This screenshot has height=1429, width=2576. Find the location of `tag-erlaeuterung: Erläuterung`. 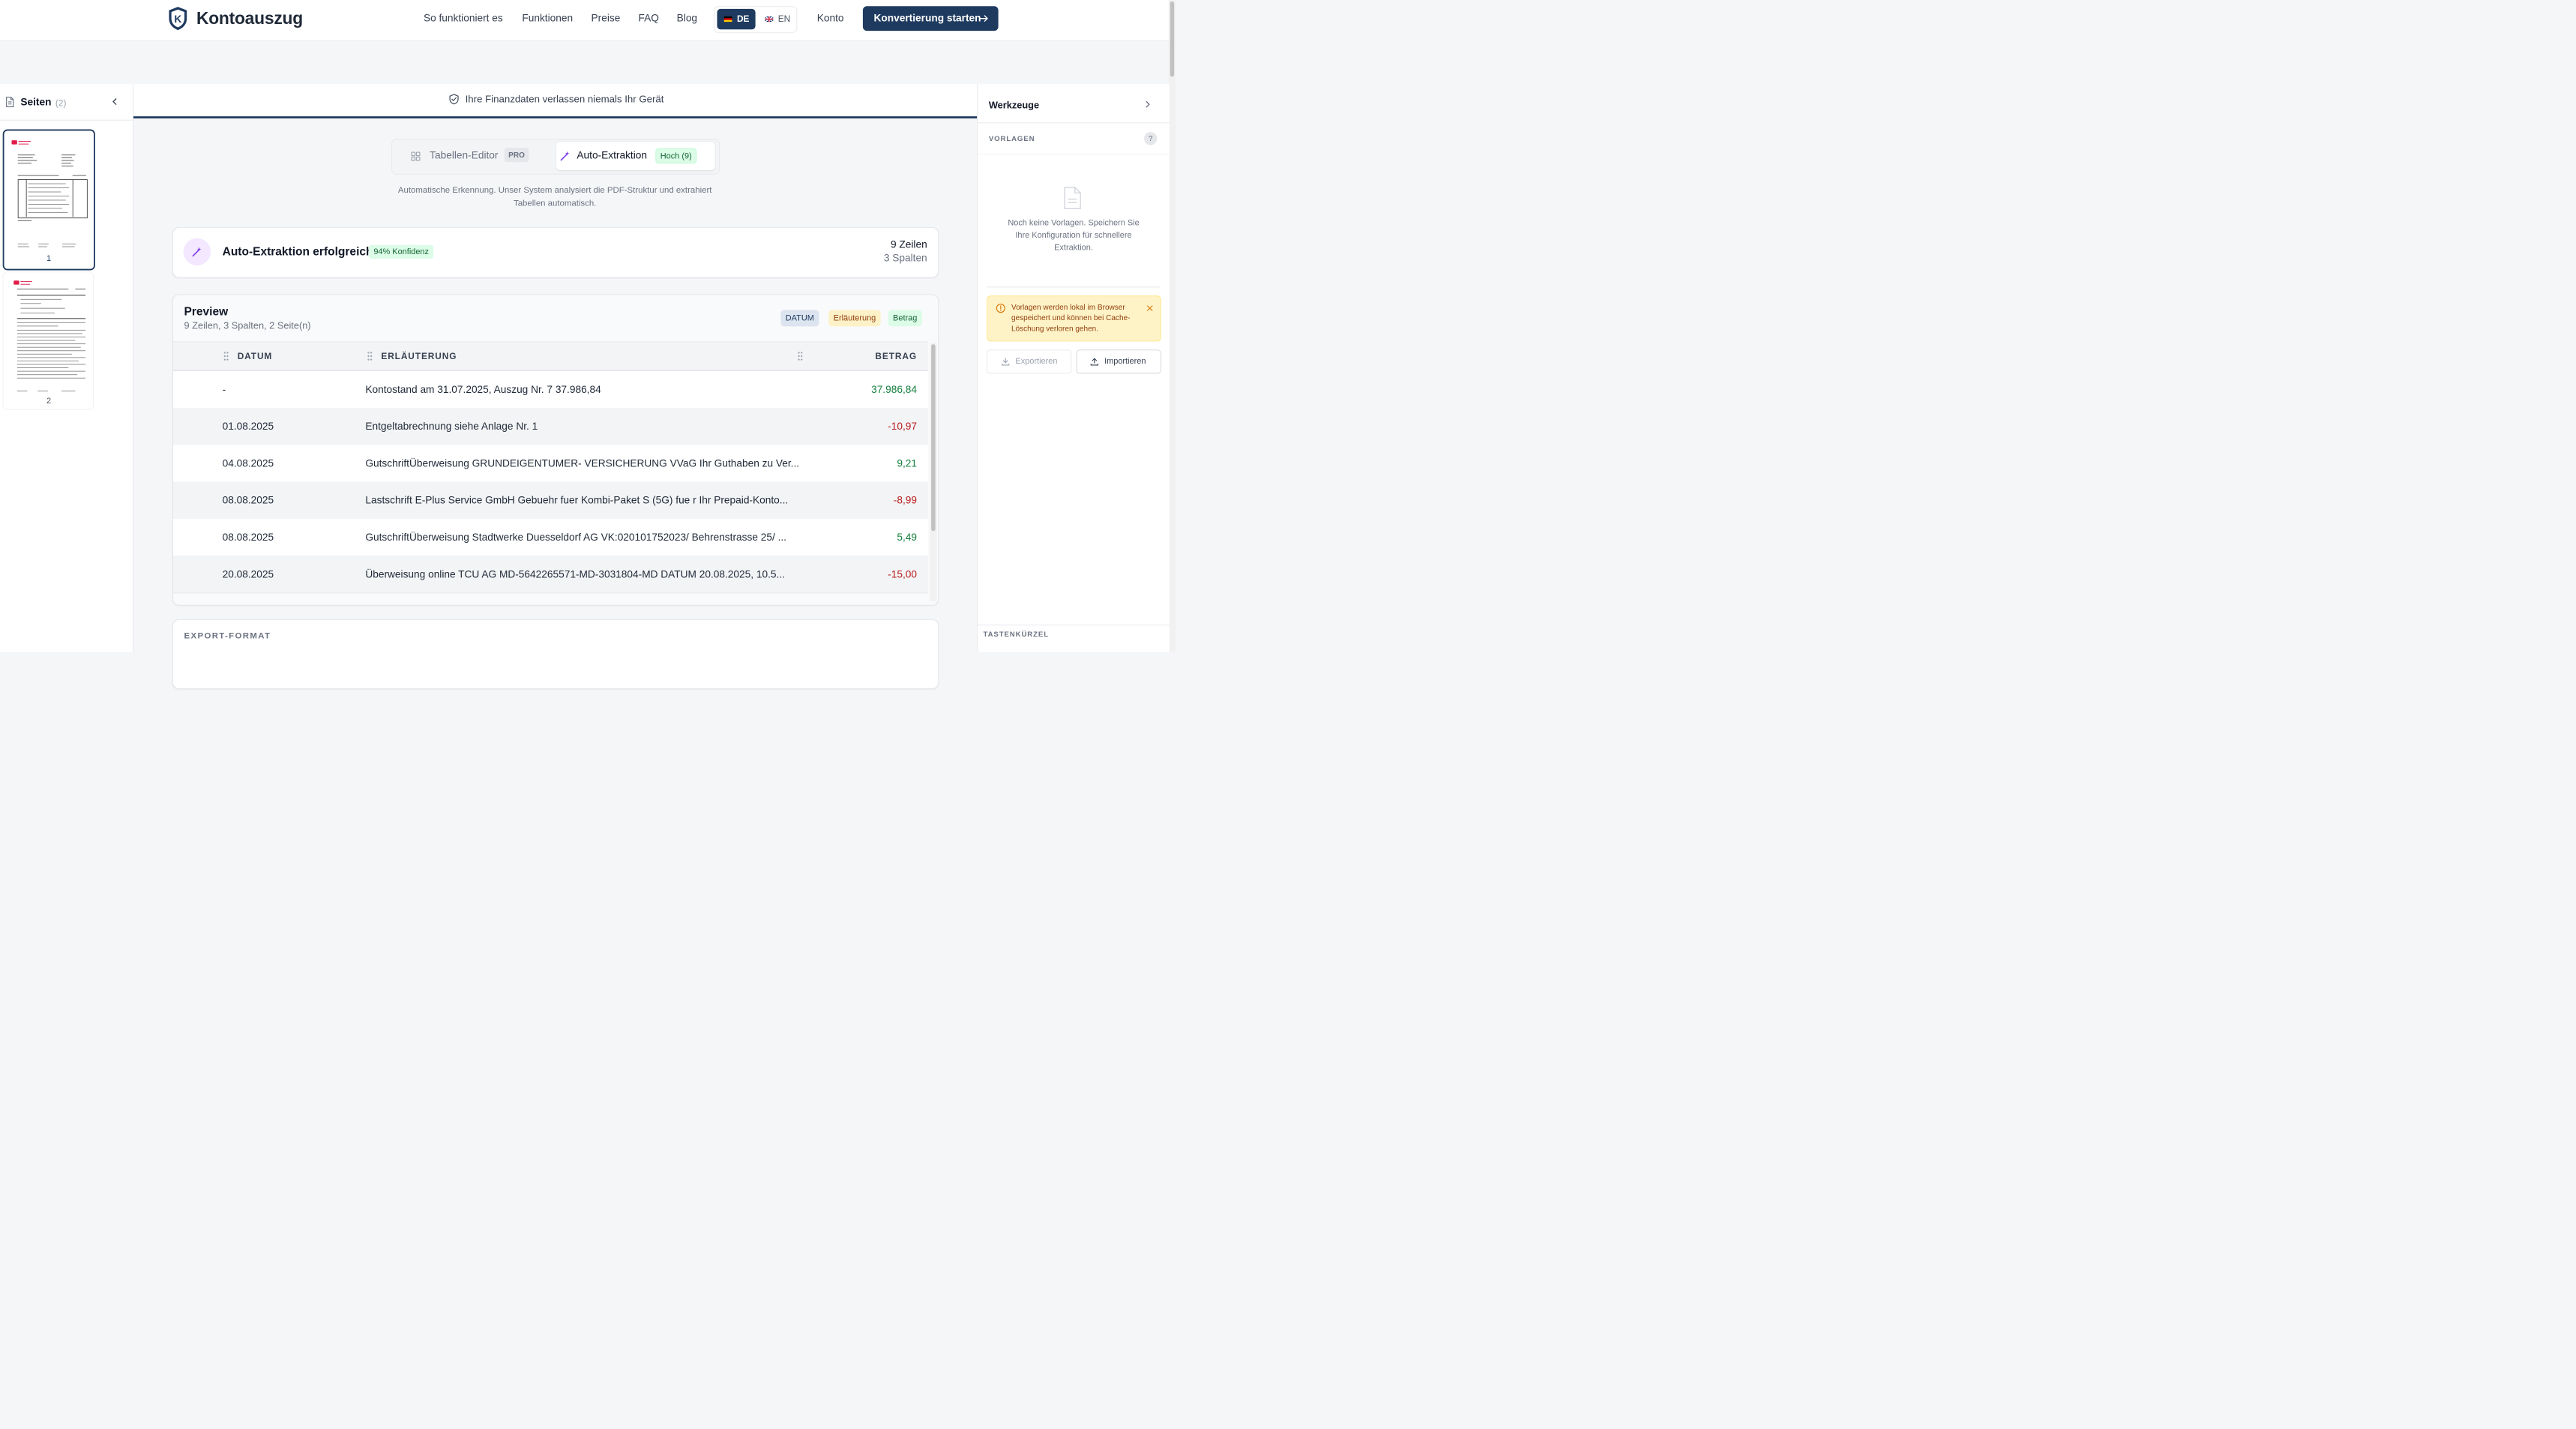

tag-erlaeuterung: Erläuterung is located at coordinates (854, 319).